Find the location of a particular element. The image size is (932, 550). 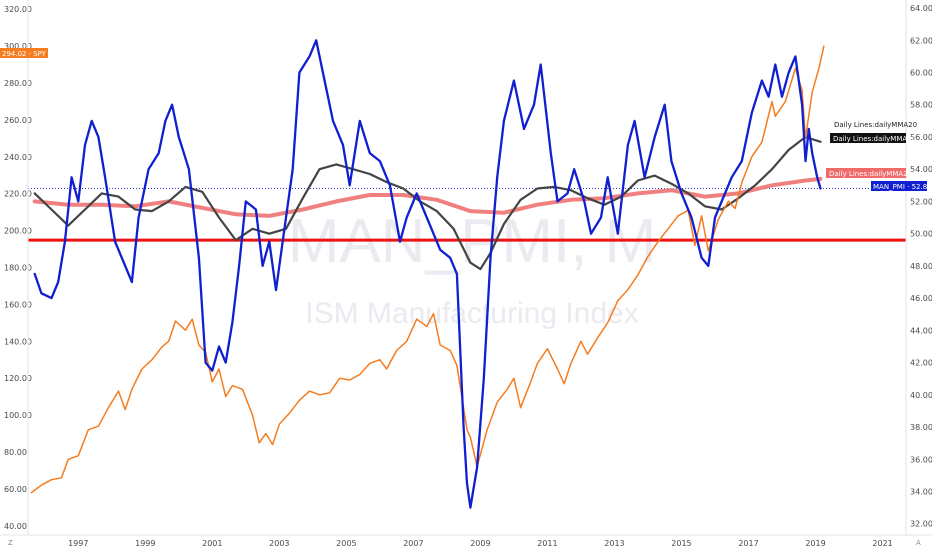

right-tick-label: 34.00 is located at coordinates (921, 491).